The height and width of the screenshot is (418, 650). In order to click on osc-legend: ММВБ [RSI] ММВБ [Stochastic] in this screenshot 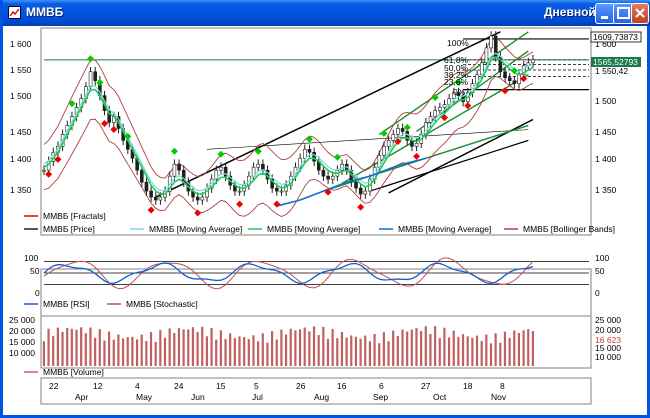, I will do `click(111, 304)`.